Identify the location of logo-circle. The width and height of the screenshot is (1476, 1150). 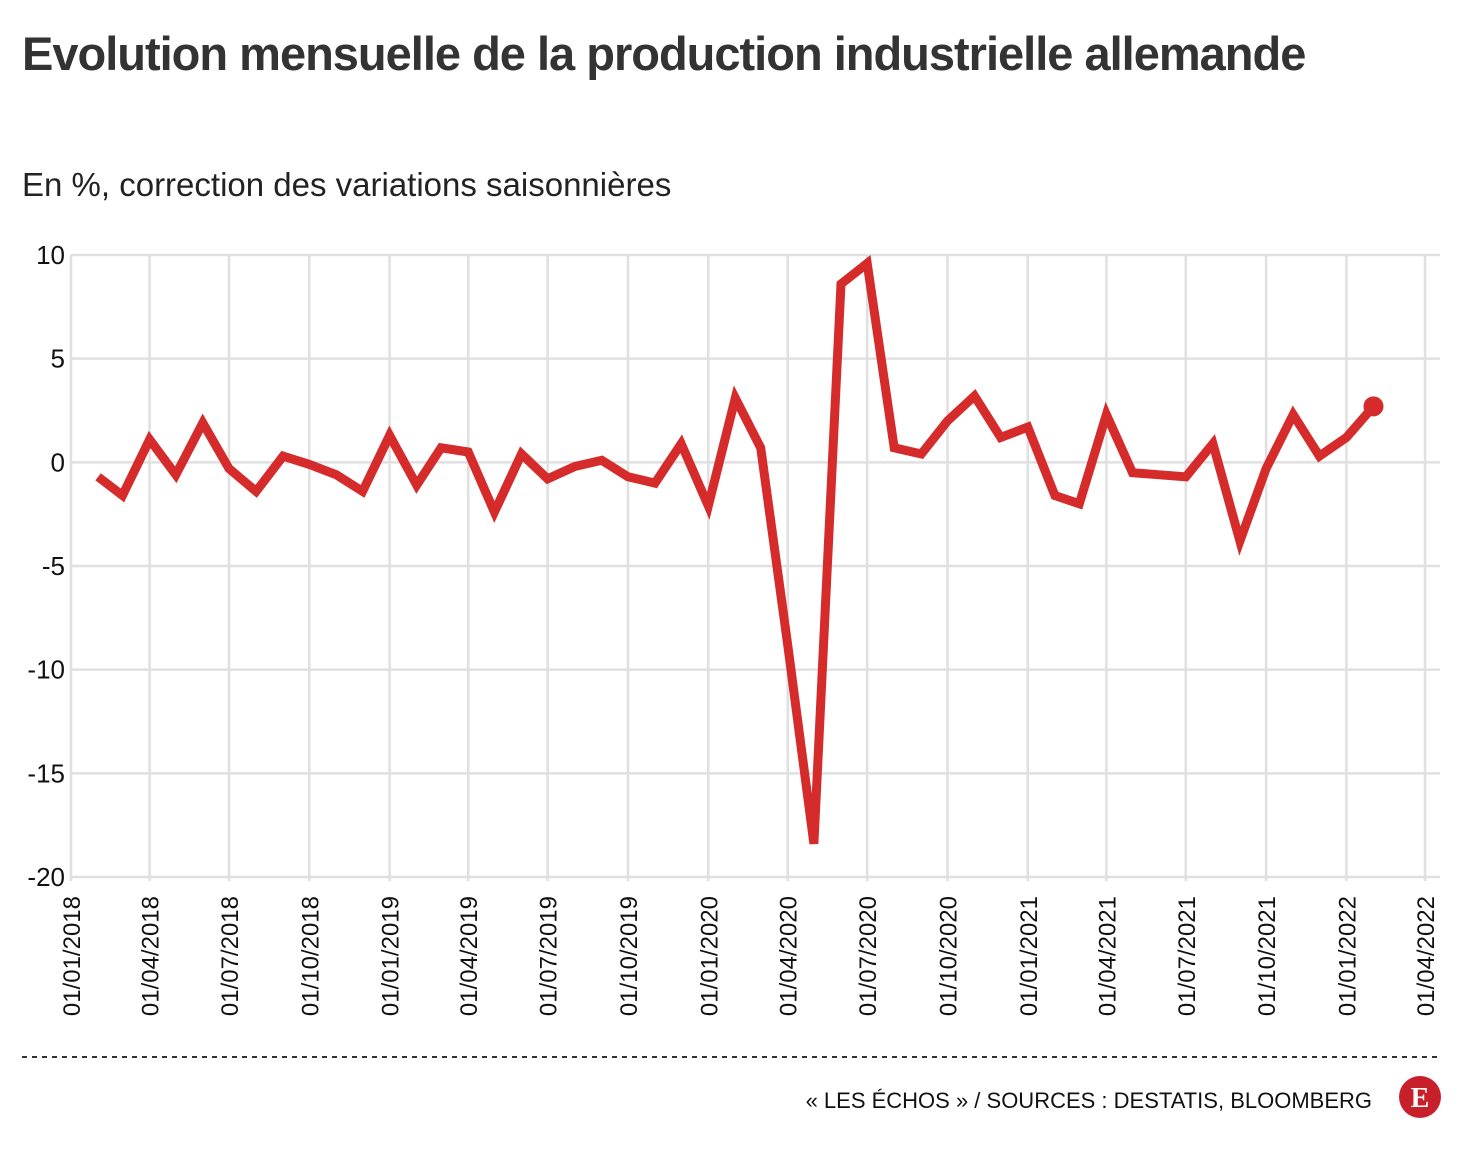
(1420, 1097).